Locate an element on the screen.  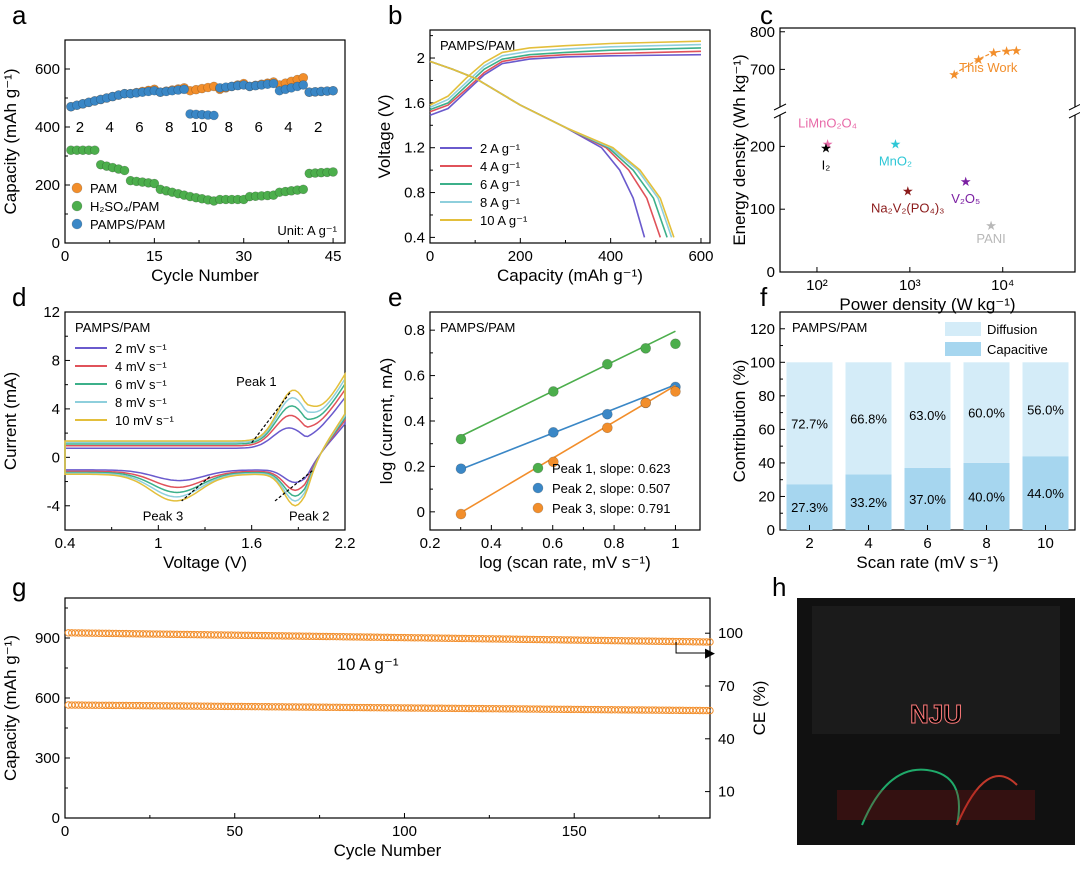
bar-label-diffusion: 66.8% is located at coordinates (868, 418).